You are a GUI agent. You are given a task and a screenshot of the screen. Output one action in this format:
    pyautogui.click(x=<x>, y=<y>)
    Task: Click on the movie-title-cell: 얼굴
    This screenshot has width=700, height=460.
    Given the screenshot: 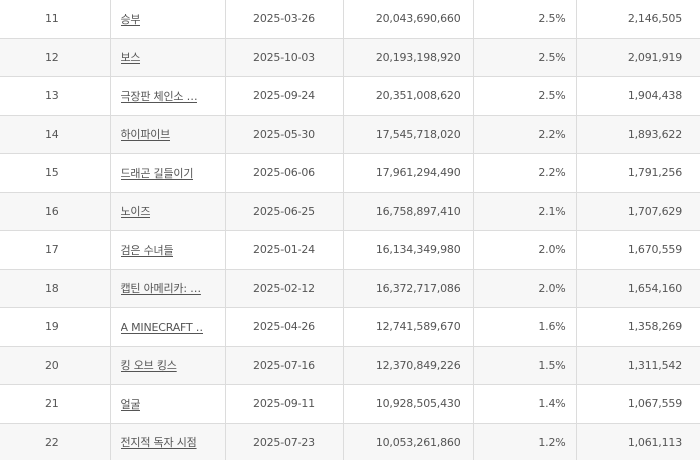 What is the action you would take?
    pyautogui.click(x=167, y=404)
    